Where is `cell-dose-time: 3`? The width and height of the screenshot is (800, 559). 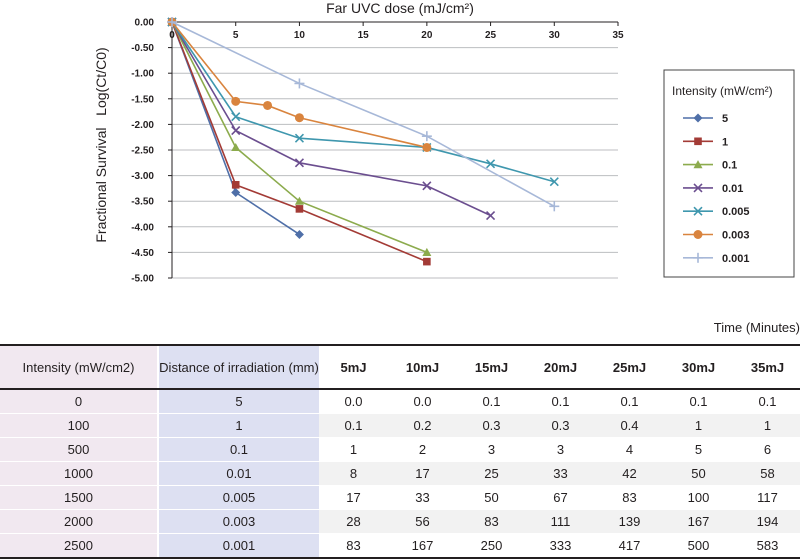 cell-dose-time: 3 is located at coordinates (560, 449).